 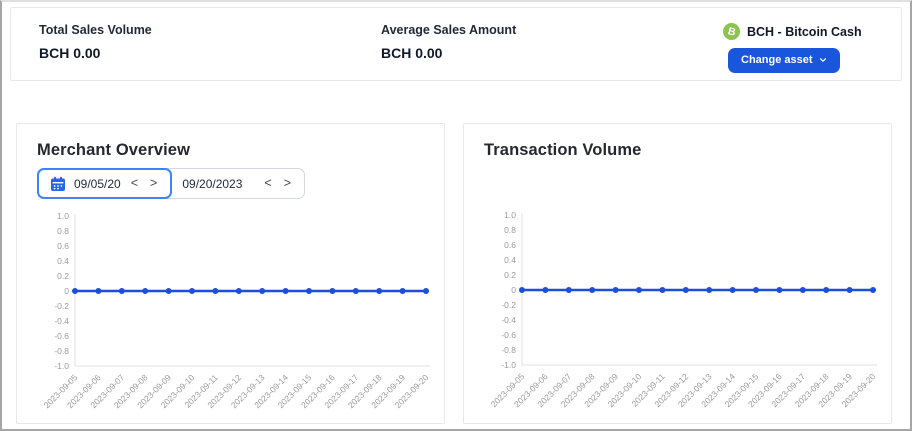 I want to click on asset-name: BCH - Bitcoin Cash, so click(x=804, y=31).